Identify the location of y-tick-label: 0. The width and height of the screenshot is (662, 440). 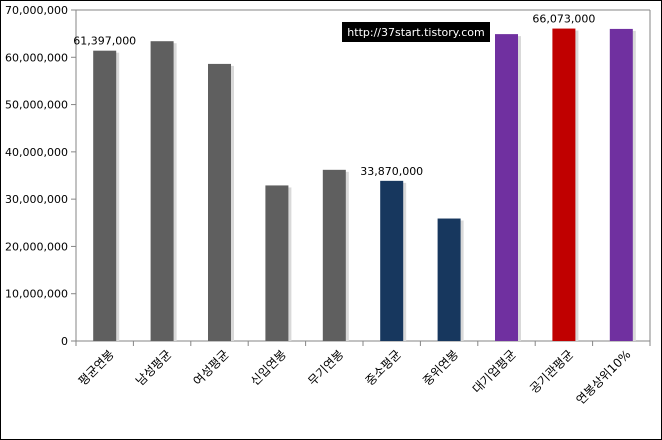
(64, 341).